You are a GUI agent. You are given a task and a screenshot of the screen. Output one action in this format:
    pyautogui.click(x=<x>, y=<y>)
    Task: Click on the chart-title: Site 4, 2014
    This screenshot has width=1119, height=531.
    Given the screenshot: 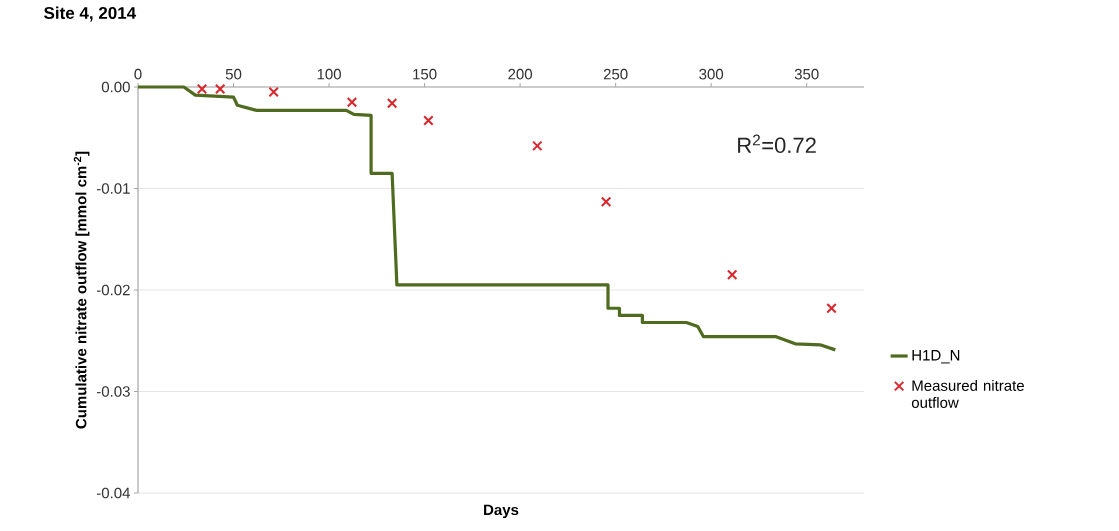 What is the action you would take?
    pyautogui.click(x=90, y=14)
    